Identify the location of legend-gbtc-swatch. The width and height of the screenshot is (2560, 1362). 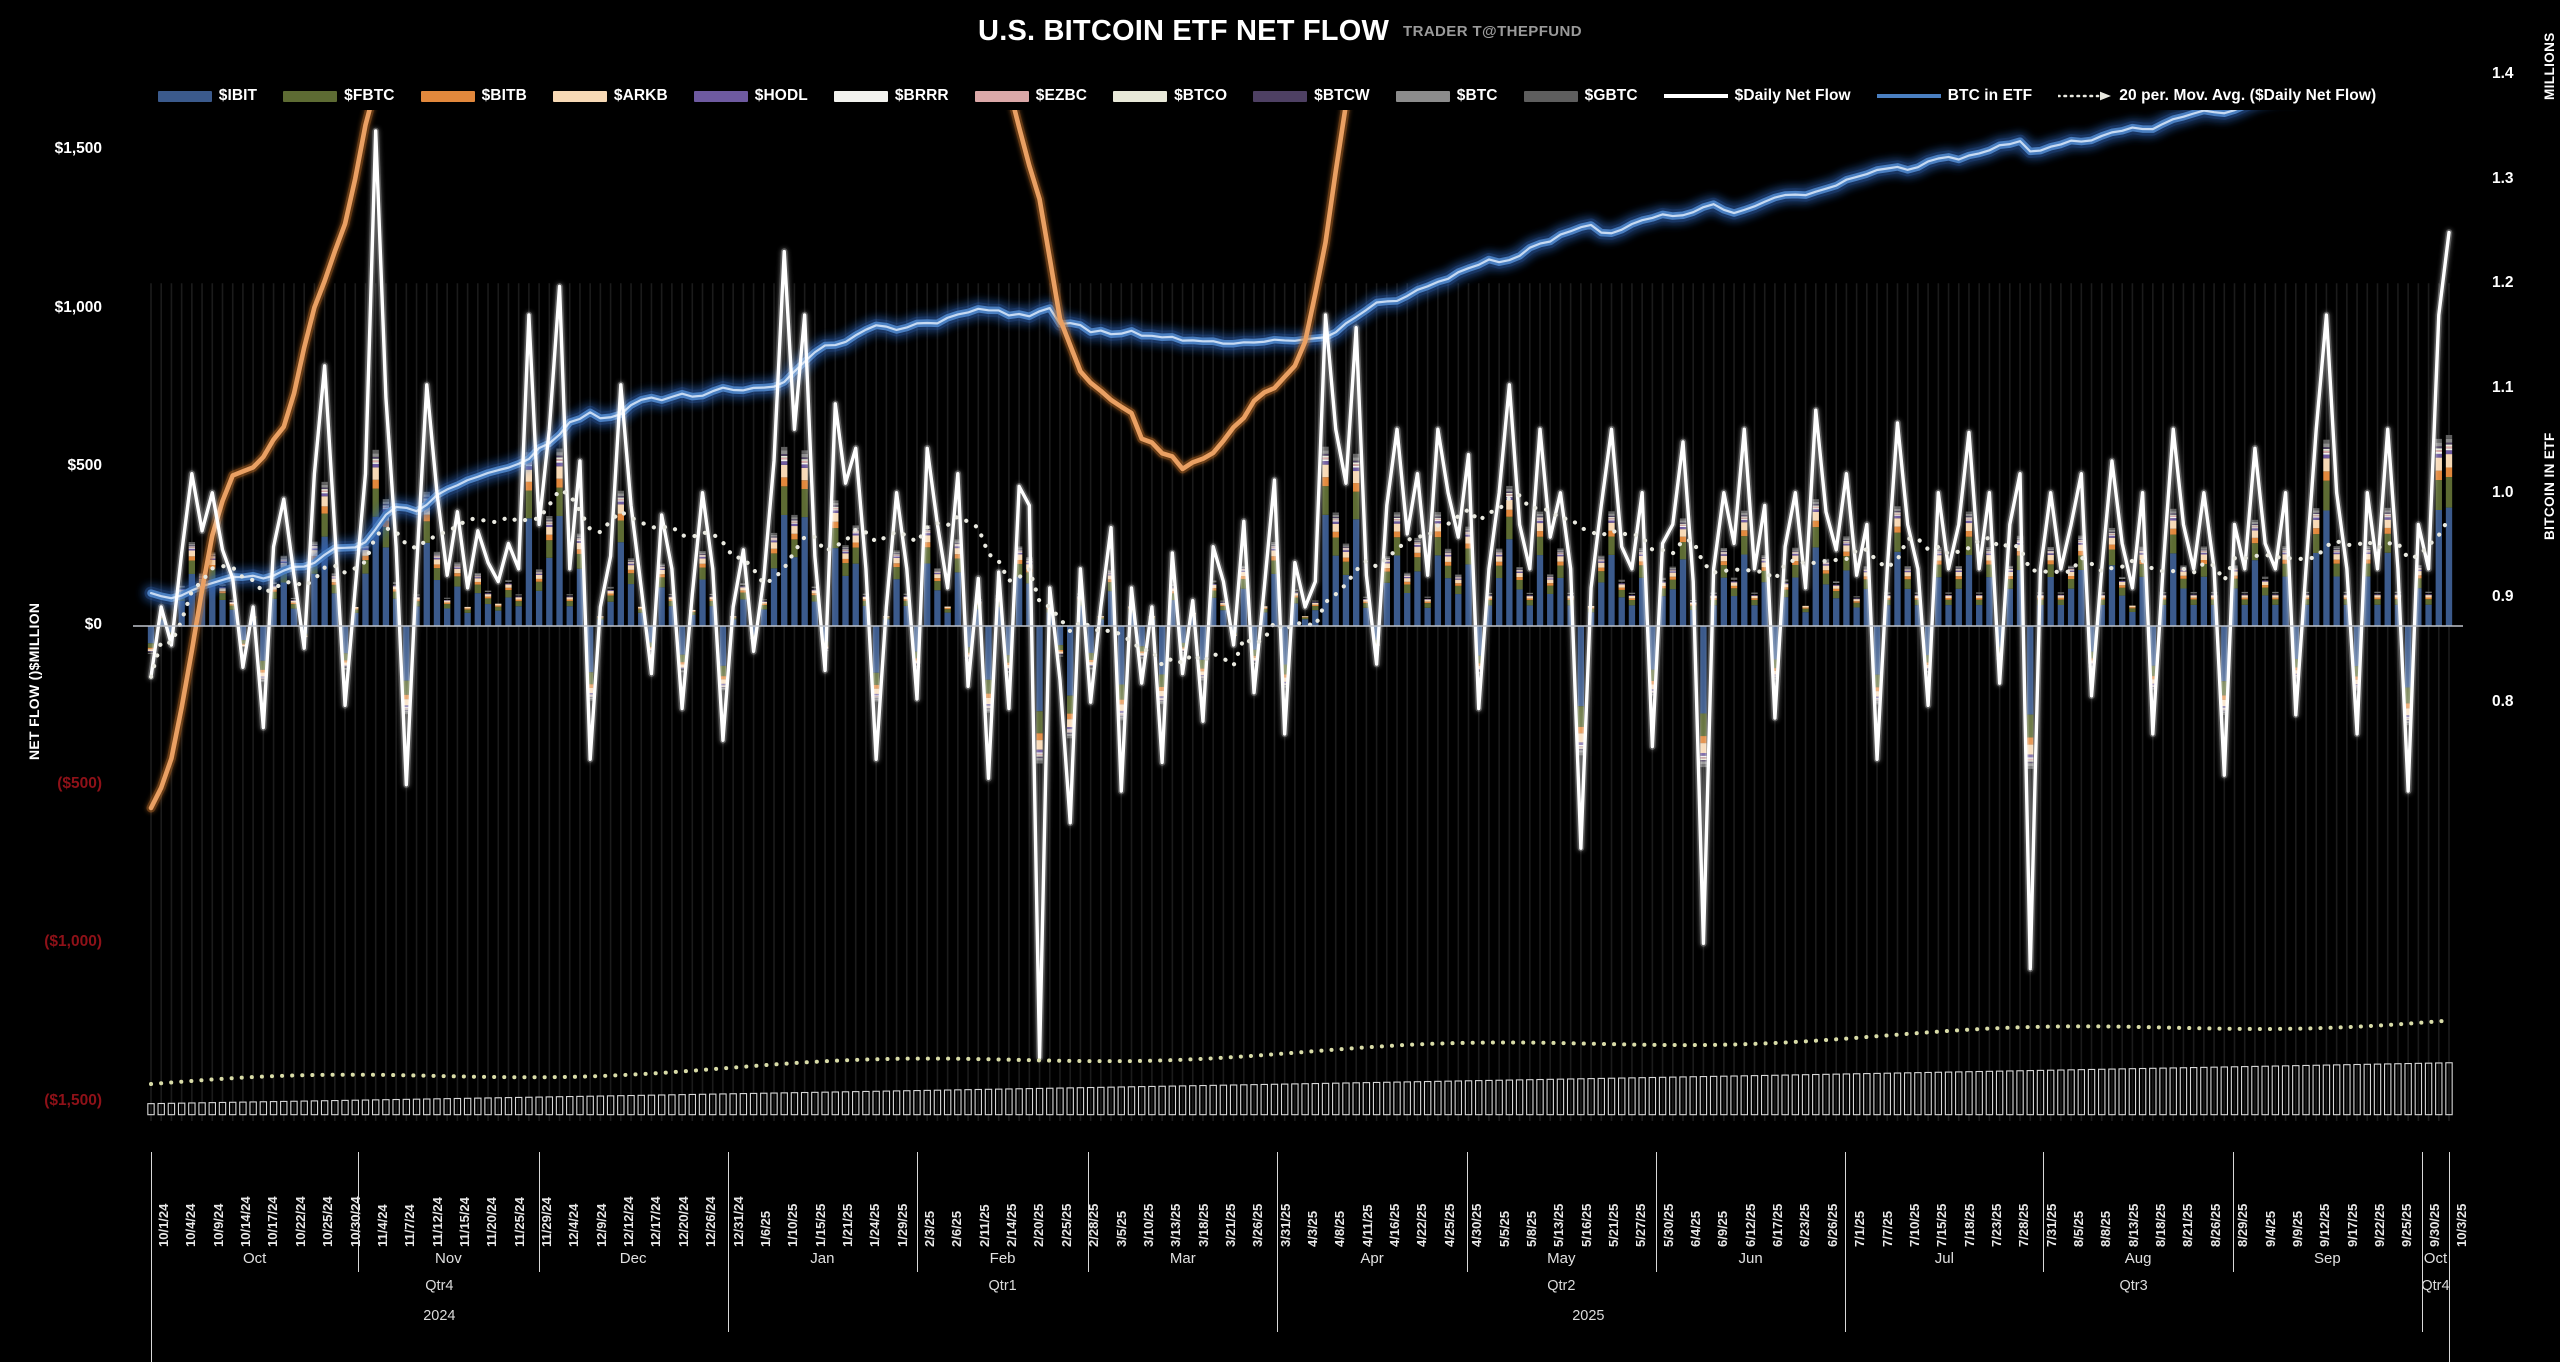
(1550, 96).